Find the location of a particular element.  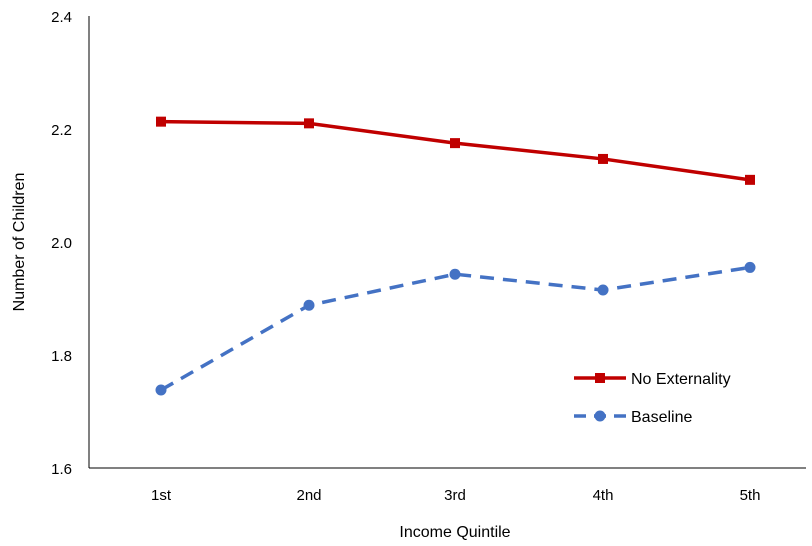

data-point-no-externality-3rd is located at coordinates (455, 143).